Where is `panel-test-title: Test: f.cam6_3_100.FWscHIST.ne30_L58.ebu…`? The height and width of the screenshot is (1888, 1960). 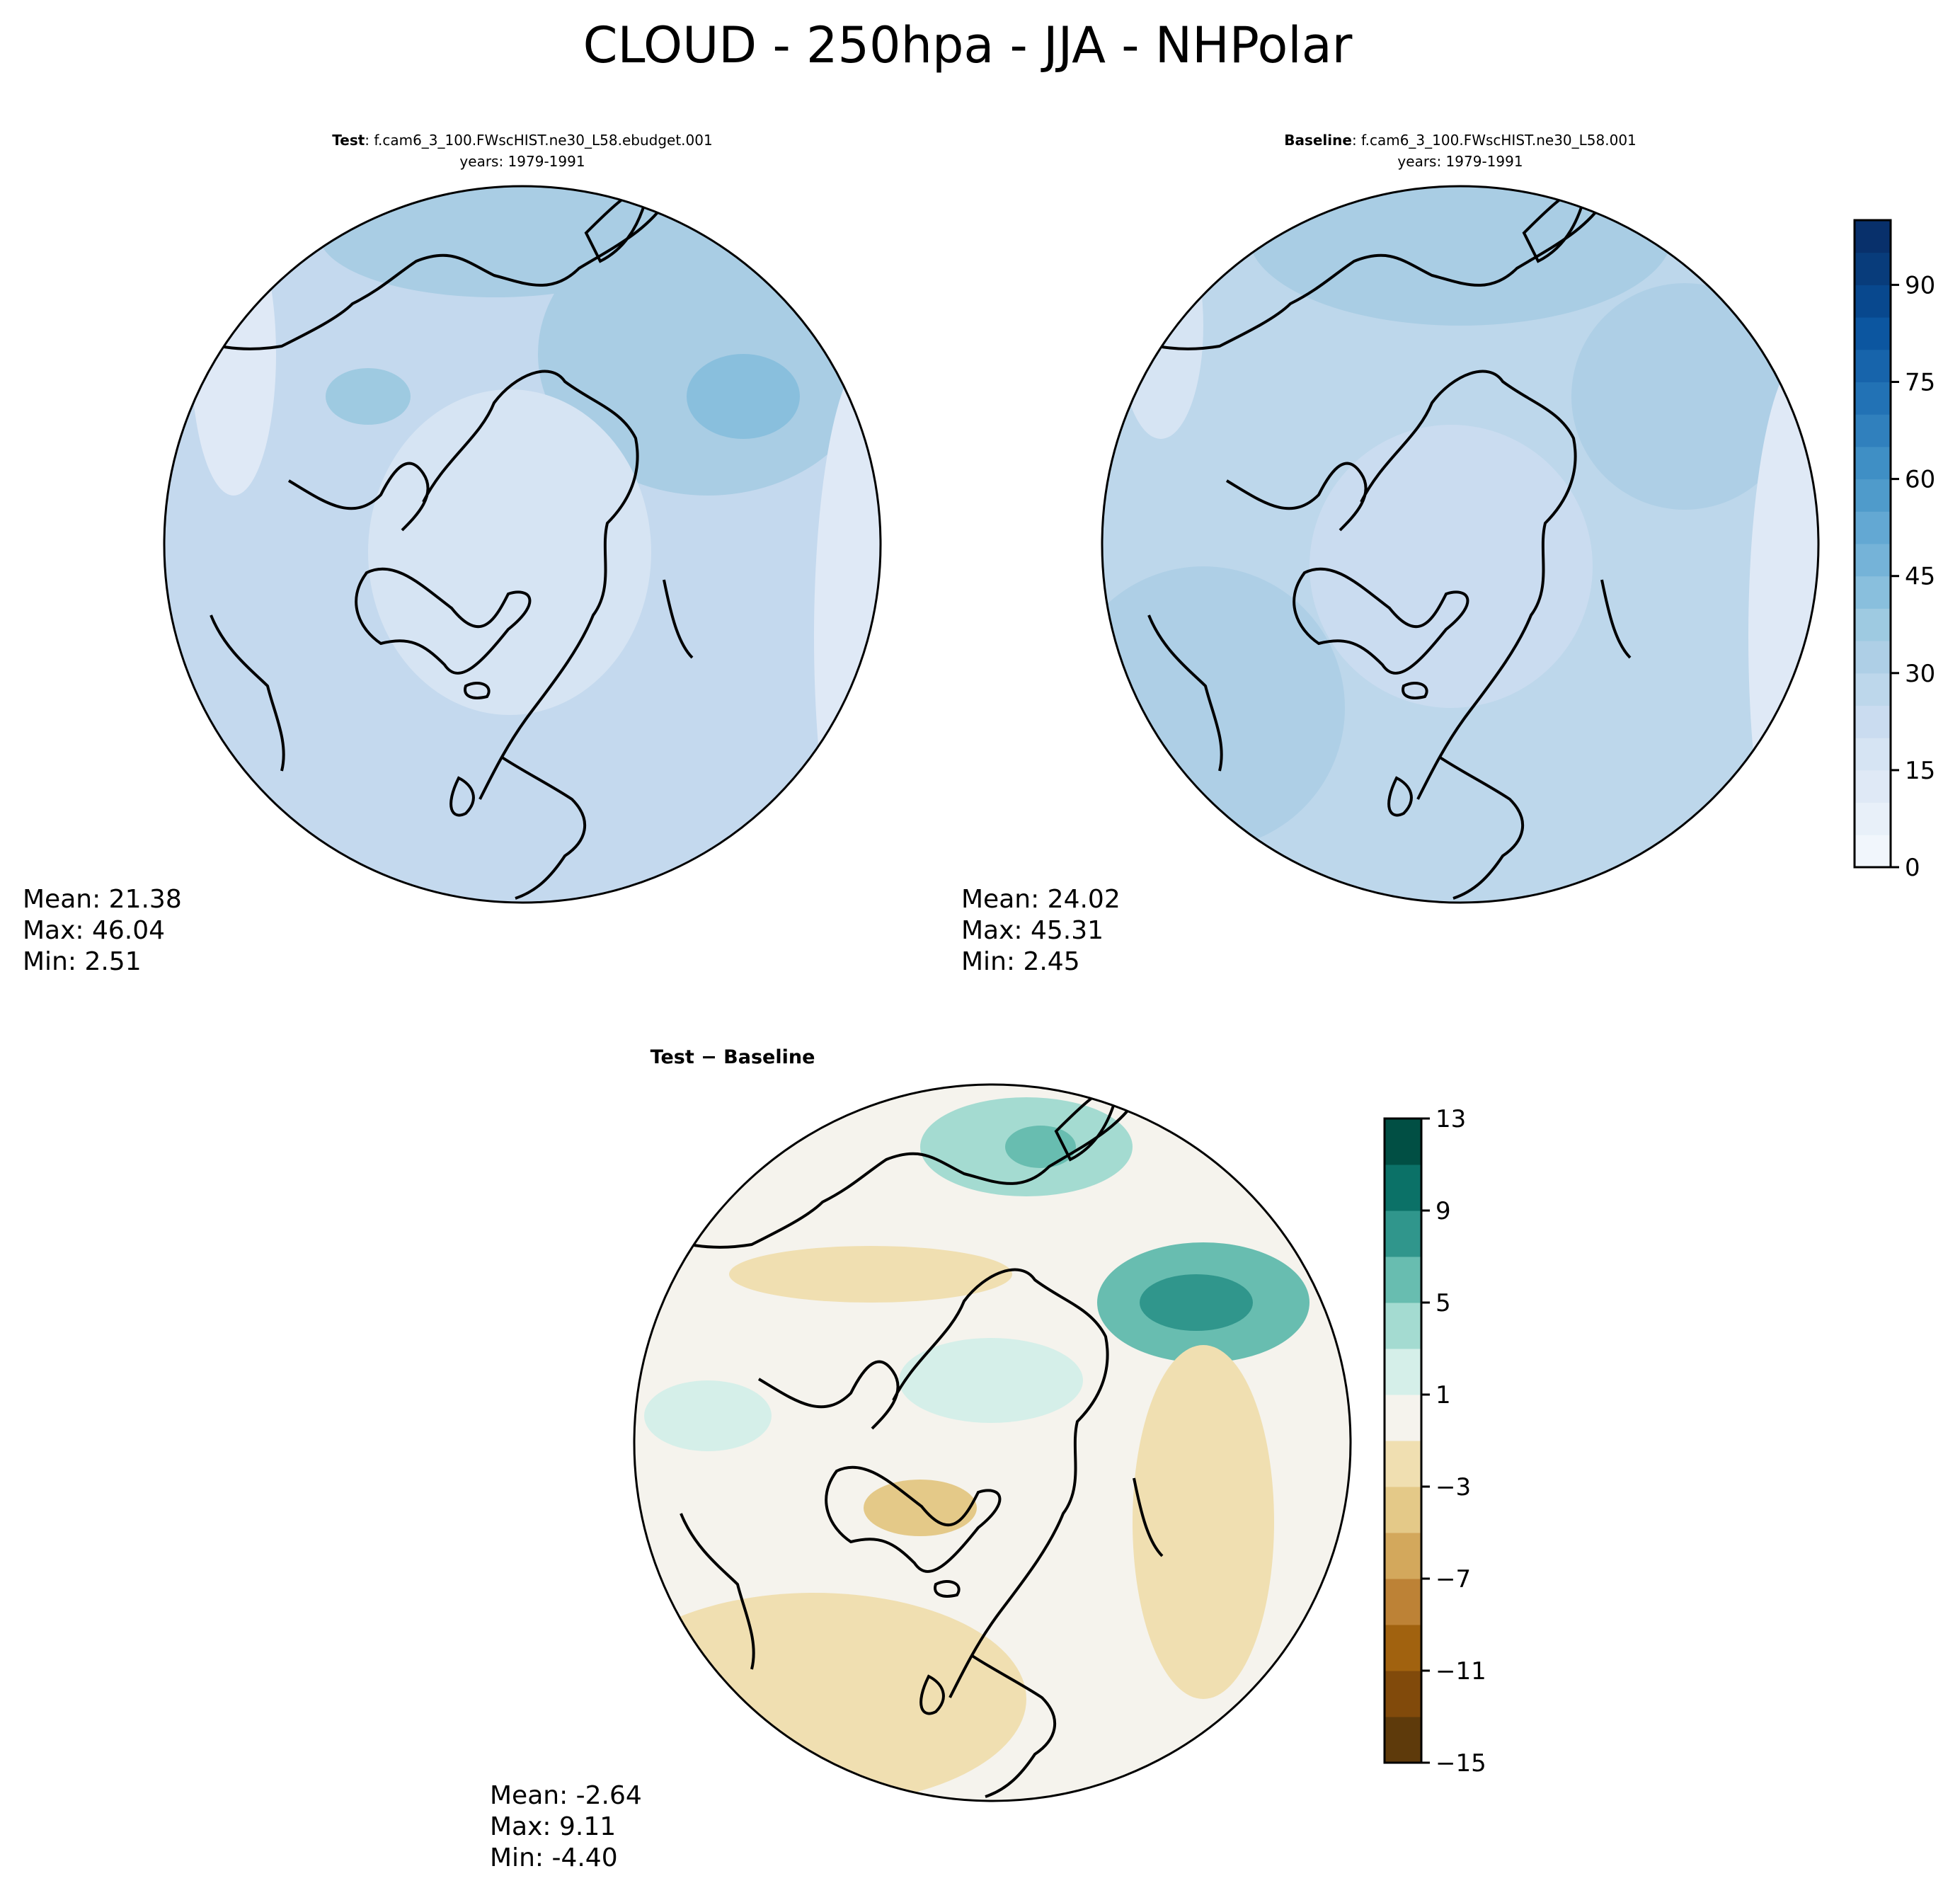
panel-test-title: Test: f.cam6_3_100.FWscHIST.ne30_L58.ebu… is located at coordinates (522, 140).